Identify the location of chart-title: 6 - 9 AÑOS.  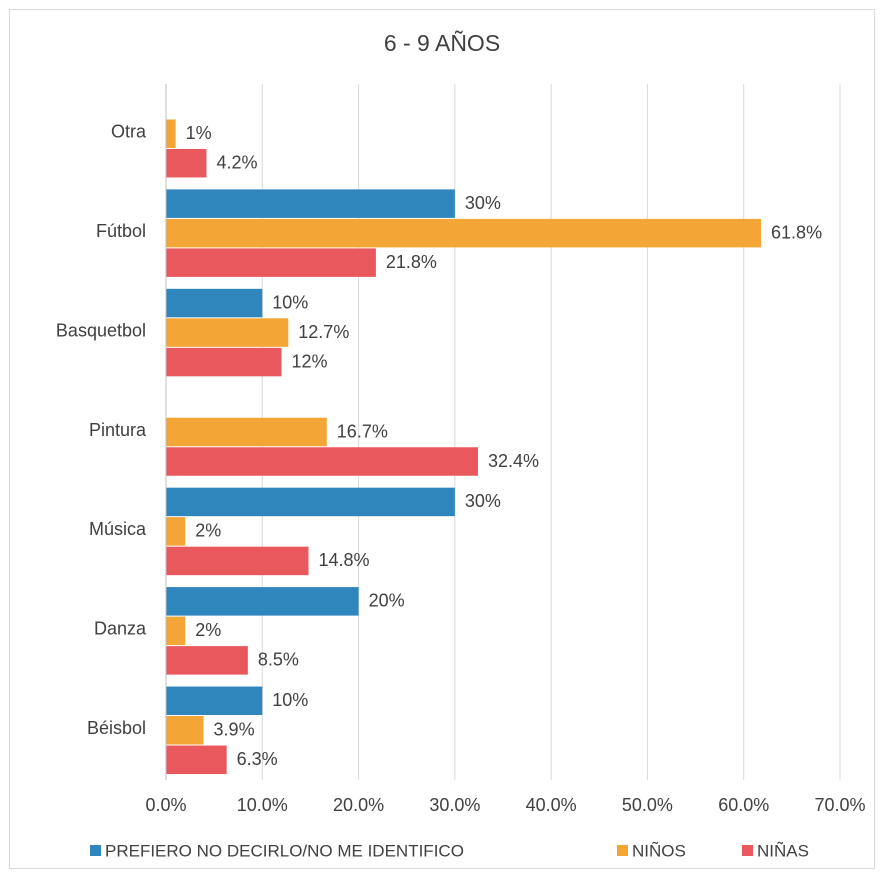
(442, 43).